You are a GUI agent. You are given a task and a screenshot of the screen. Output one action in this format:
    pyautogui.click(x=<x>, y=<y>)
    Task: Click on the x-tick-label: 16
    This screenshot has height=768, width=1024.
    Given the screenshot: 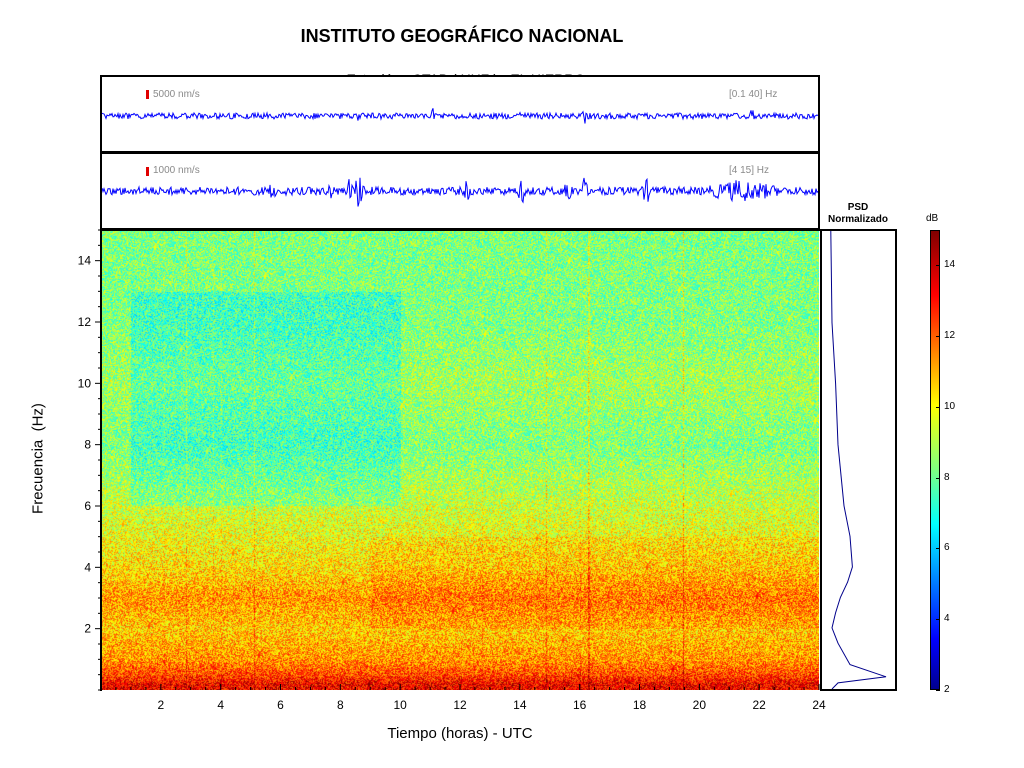 What is the action you would take?
    pyautogui.click(x=580, y=705)
    